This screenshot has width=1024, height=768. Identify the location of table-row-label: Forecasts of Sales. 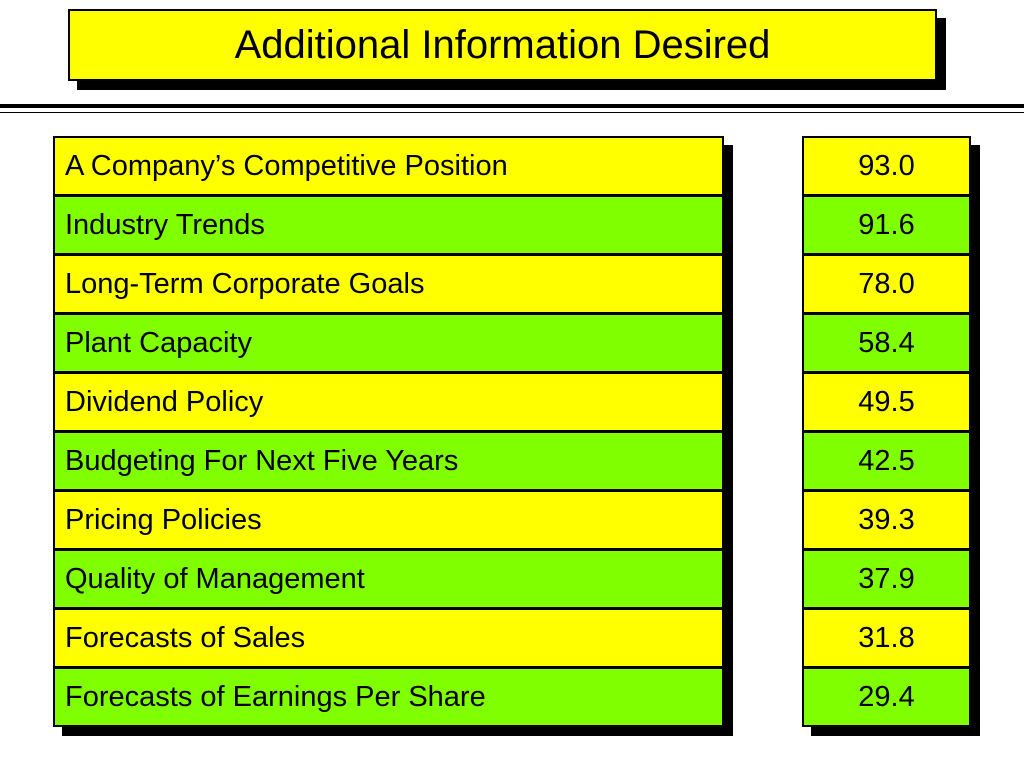
(388, 638).